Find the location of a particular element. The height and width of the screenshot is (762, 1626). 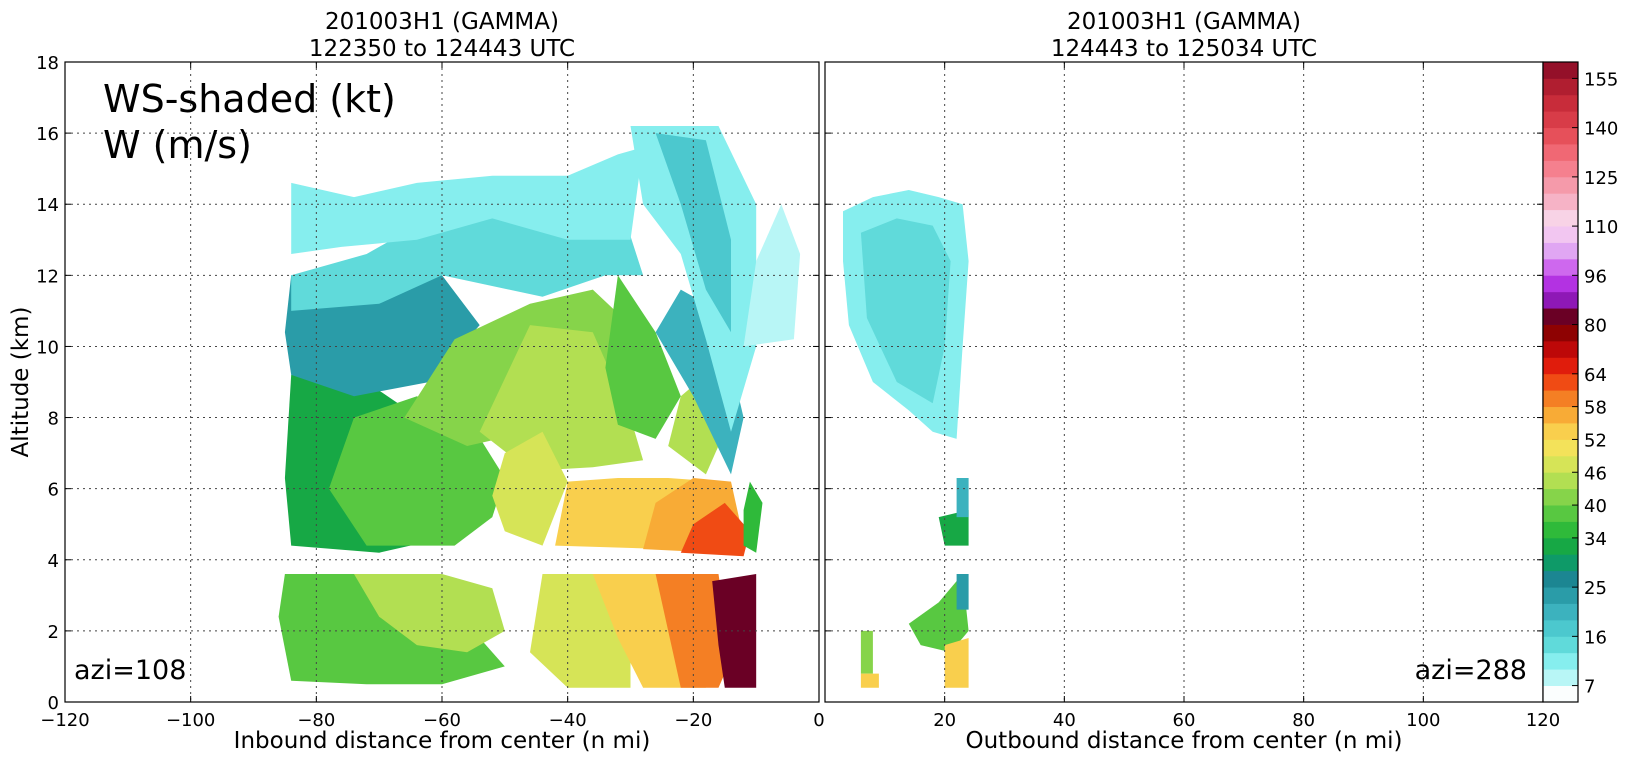

colorbar-tick-label-7: 58 is located at coordinates (1595, 408).